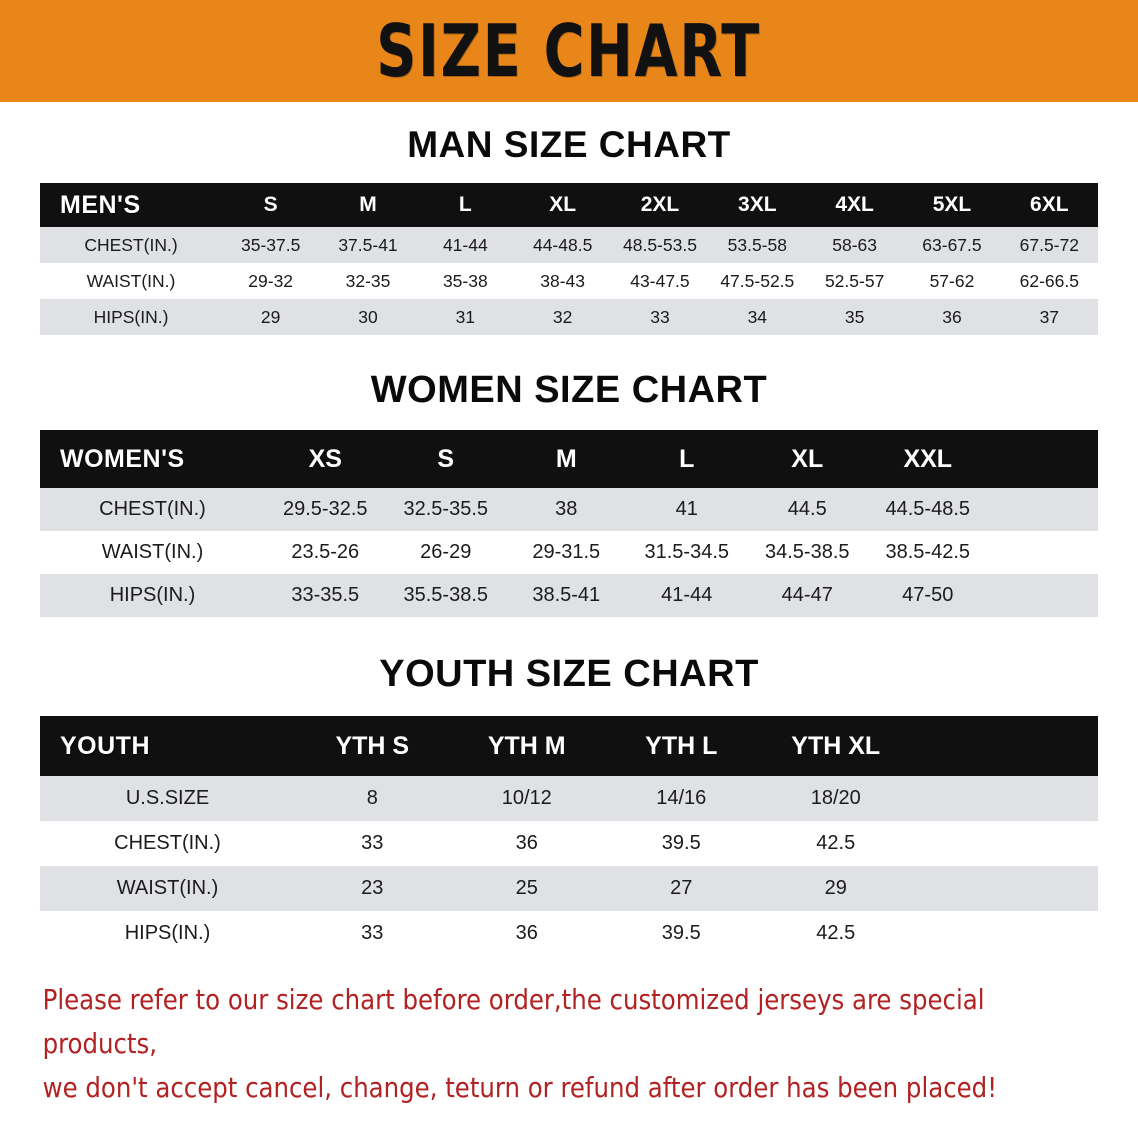 The image size is (1138, 1132). I want to click on women-chest-xs: 29.5-32.5, so click(325, 509).